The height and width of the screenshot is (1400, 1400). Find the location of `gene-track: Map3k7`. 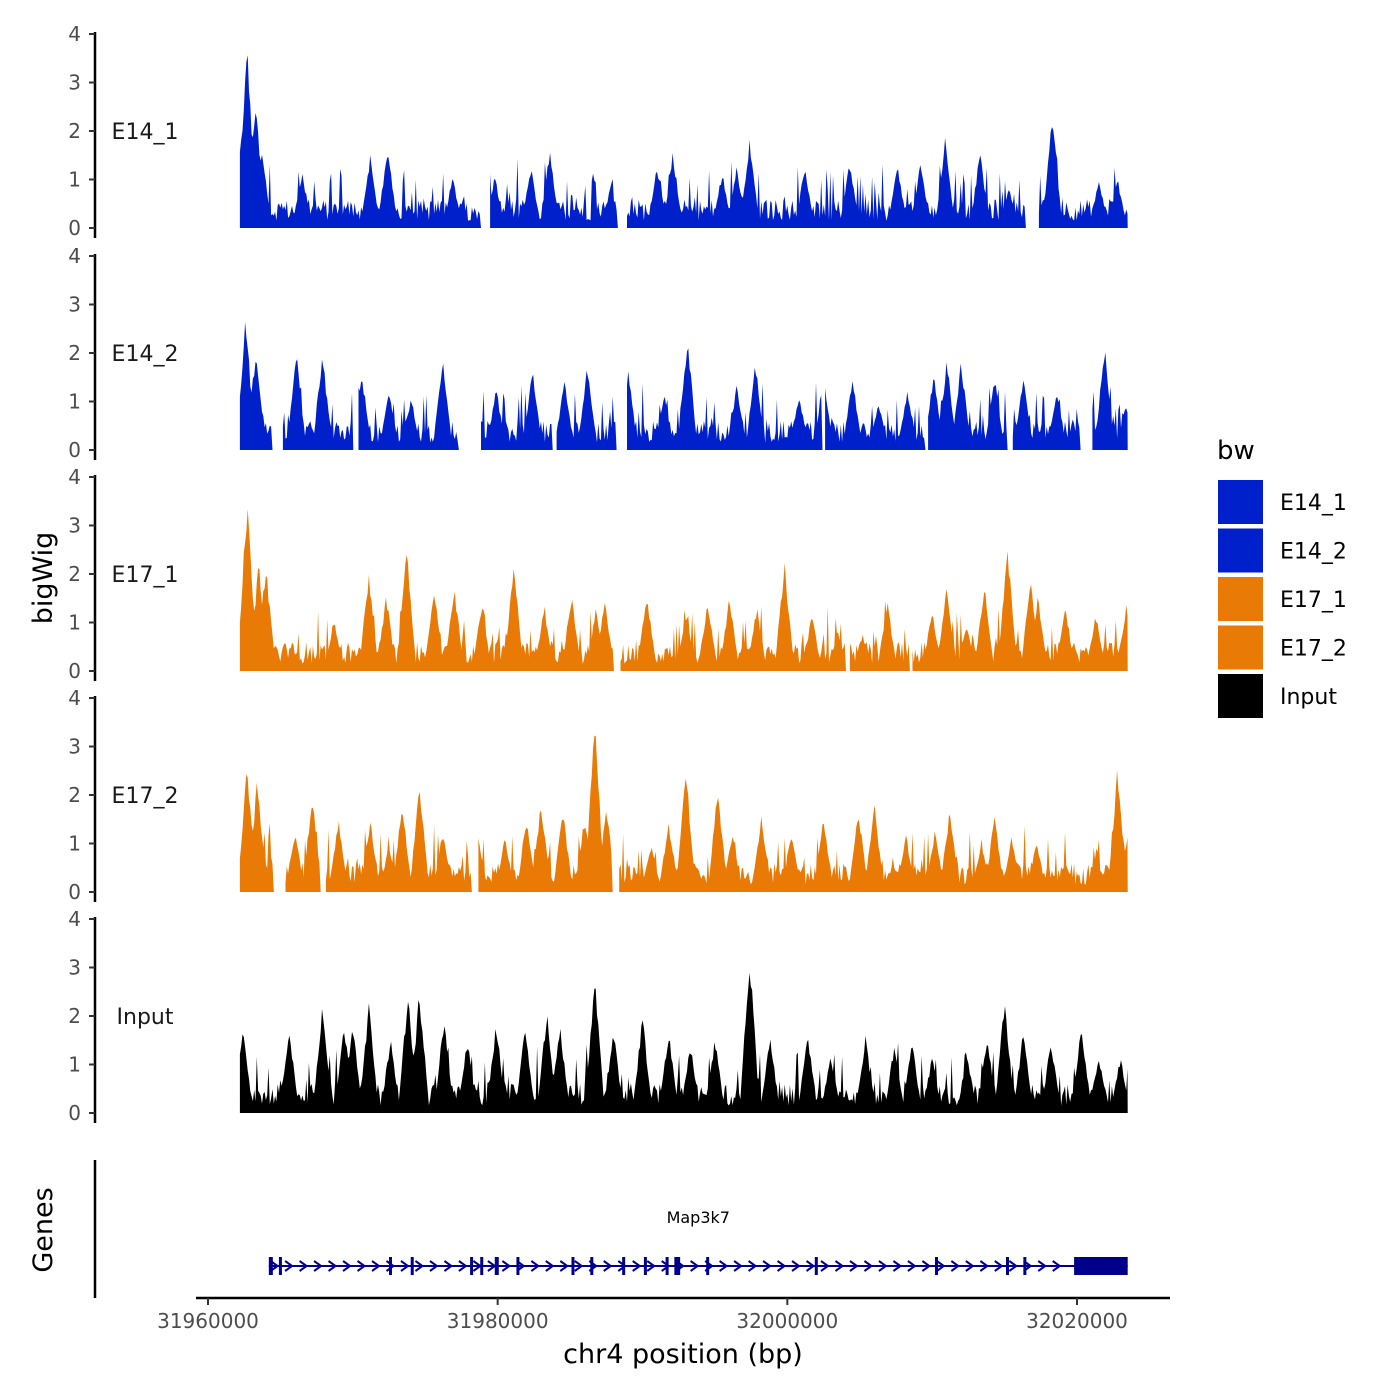

gene-track: Map3k7 is located at coordinates (610, 1229).